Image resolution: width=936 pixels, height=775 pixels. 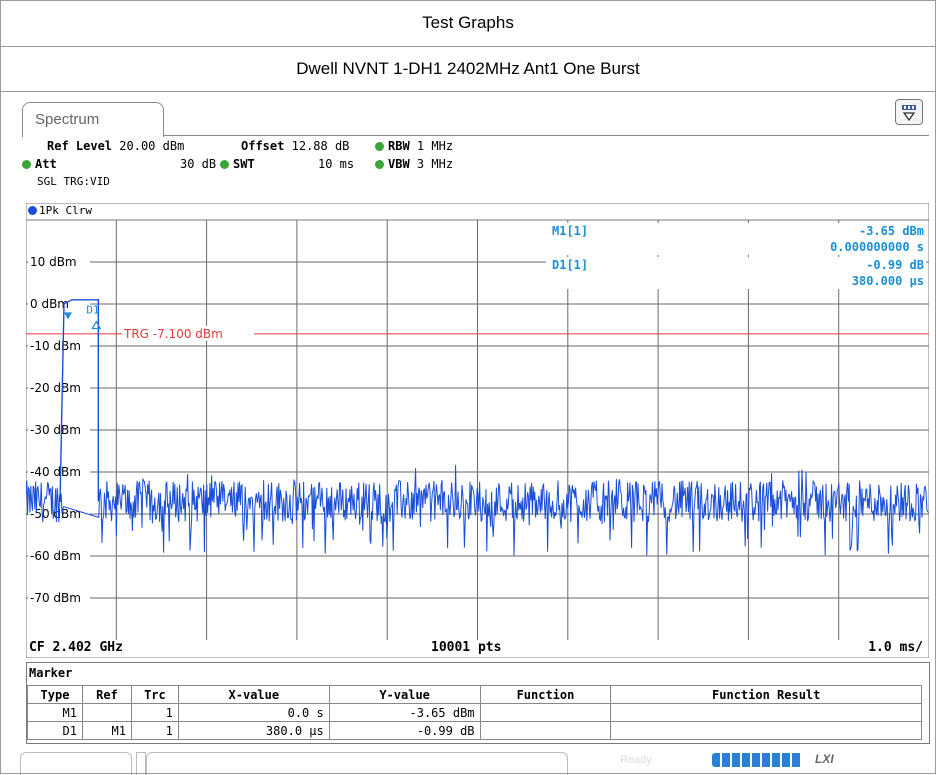 What do you see at coordinates (92, 309) in the screenshot?
I see `marker-d1-label: D1` at bounding box center [92, 309].